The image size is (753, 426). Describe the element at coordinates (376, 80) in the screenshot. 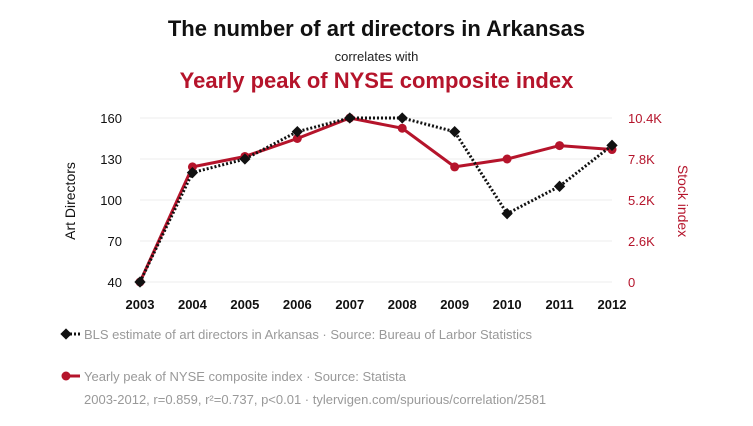

I see `chart-subtitle: Yearly peak of NYSE composite index` at that location.